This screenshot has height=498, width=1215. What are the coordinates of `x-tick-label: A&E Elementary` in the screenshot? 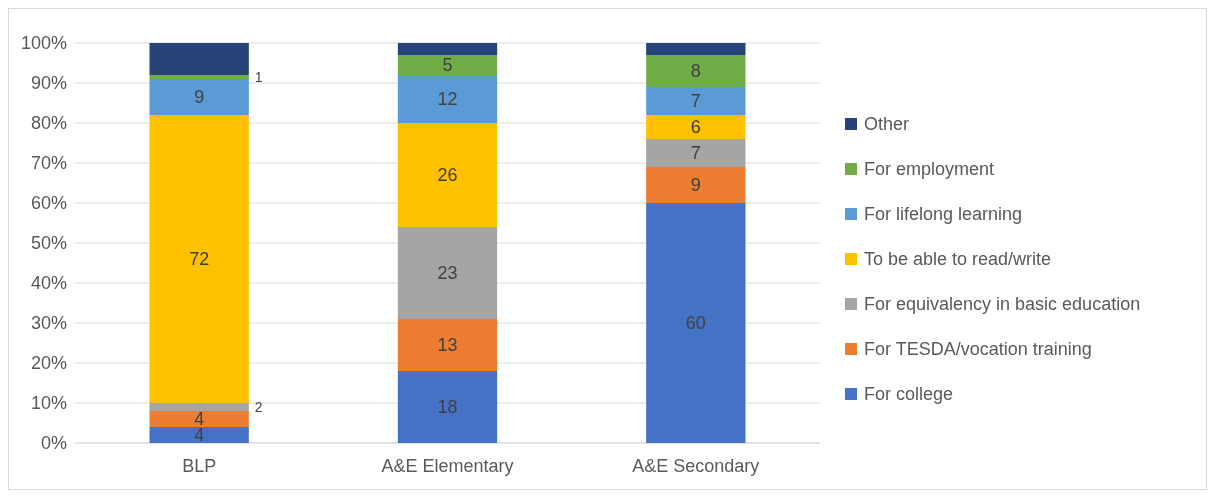 It's located at (447, 466).